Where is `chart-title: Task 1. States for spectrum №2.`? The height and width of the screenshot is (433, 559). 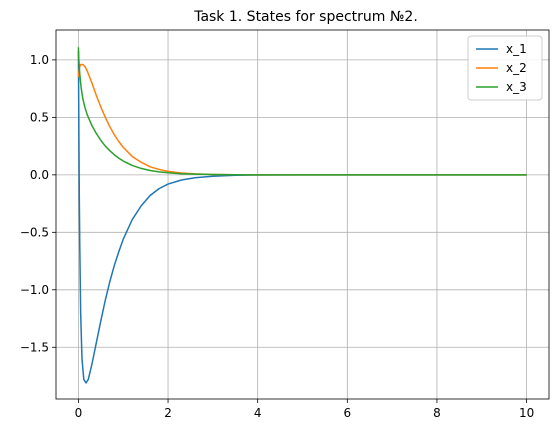 chart-title: Task 1. States for spectrum №2. is located at coordinates (305, 17).